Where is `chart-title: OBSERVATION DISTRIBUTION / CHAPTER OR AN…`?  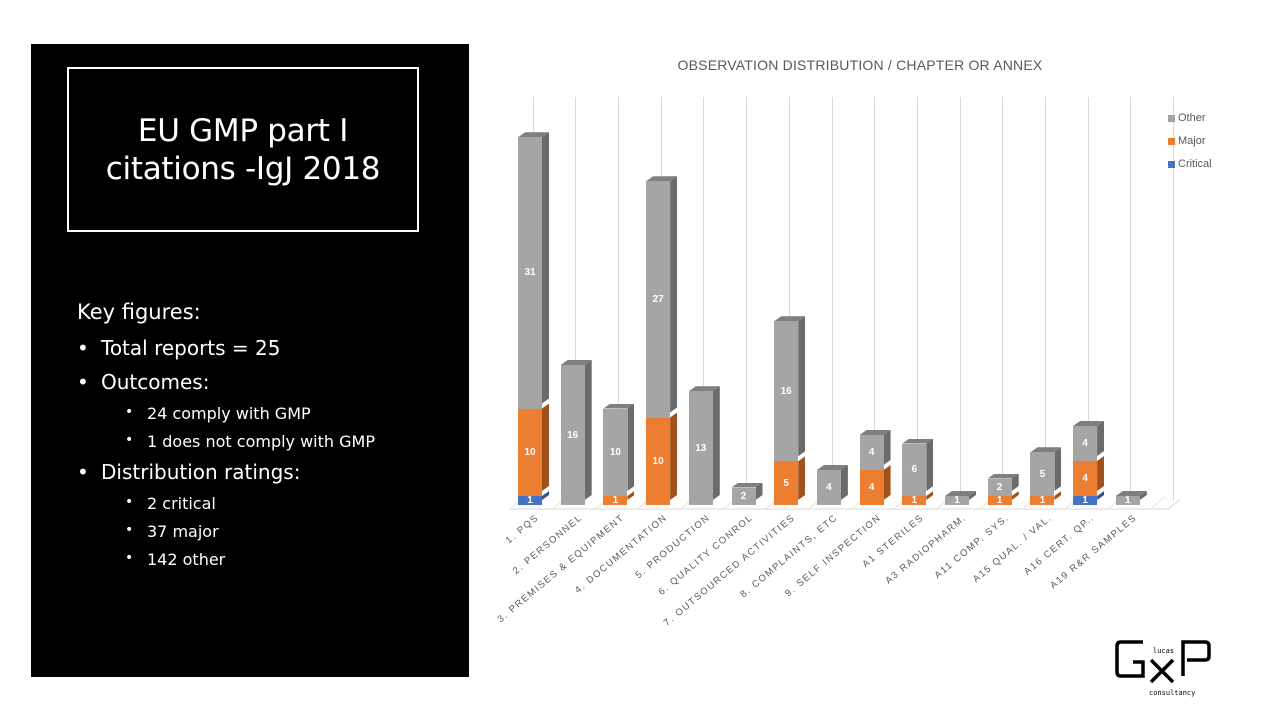
chart-title: OBSERVATION DISTRIBUTION / CHAPTER OR AN… is located at coordinates (860, 65).